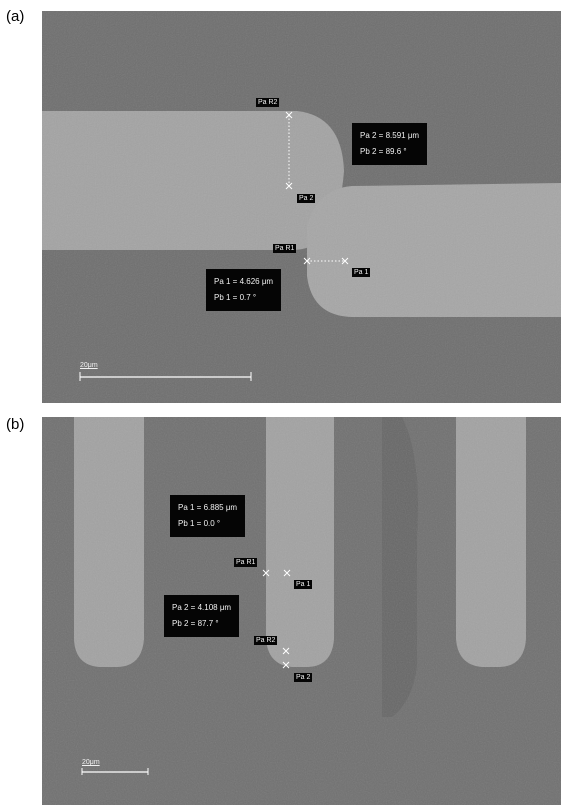  Describe the element at coordinates (390, 144) in the screenshot. I see `annotation-box-a-pa2: Pa 2 = 8.591 μm Pb 2 = 89.6 °` at that location.